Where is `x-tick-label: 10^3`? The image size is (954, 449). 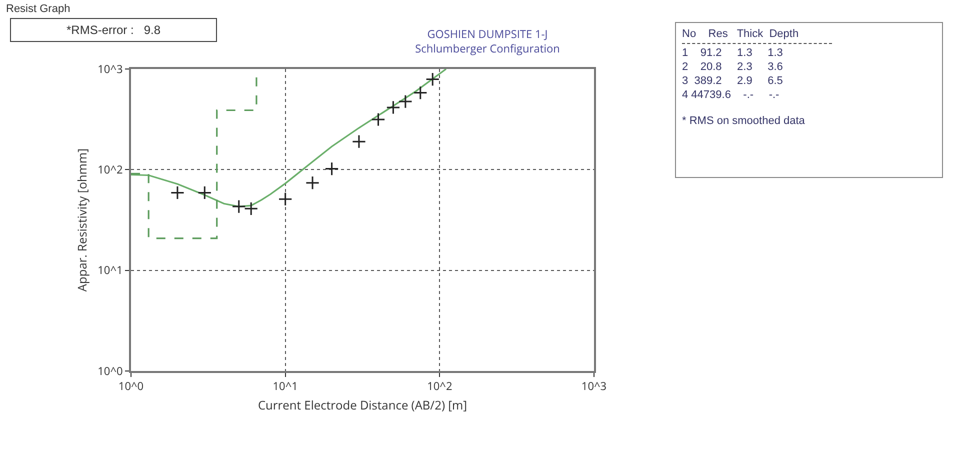
x-tick-label: 10^3 is located at coordinates (594, 386).